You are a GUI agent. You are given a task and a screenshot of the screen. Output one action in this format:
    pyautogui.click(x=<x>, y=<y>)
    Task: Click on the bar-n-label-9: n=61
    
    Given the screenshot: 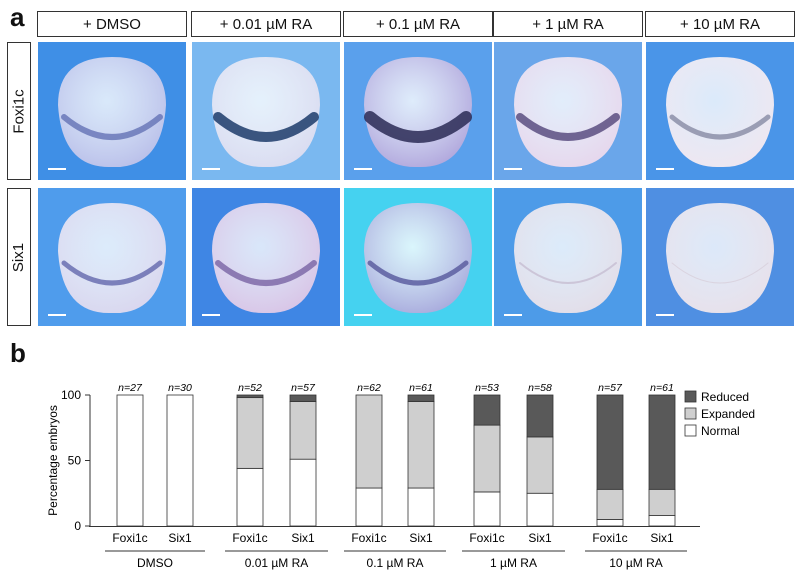 What is the action you would take?
    pyautogui.click(x=662, y=388)
    